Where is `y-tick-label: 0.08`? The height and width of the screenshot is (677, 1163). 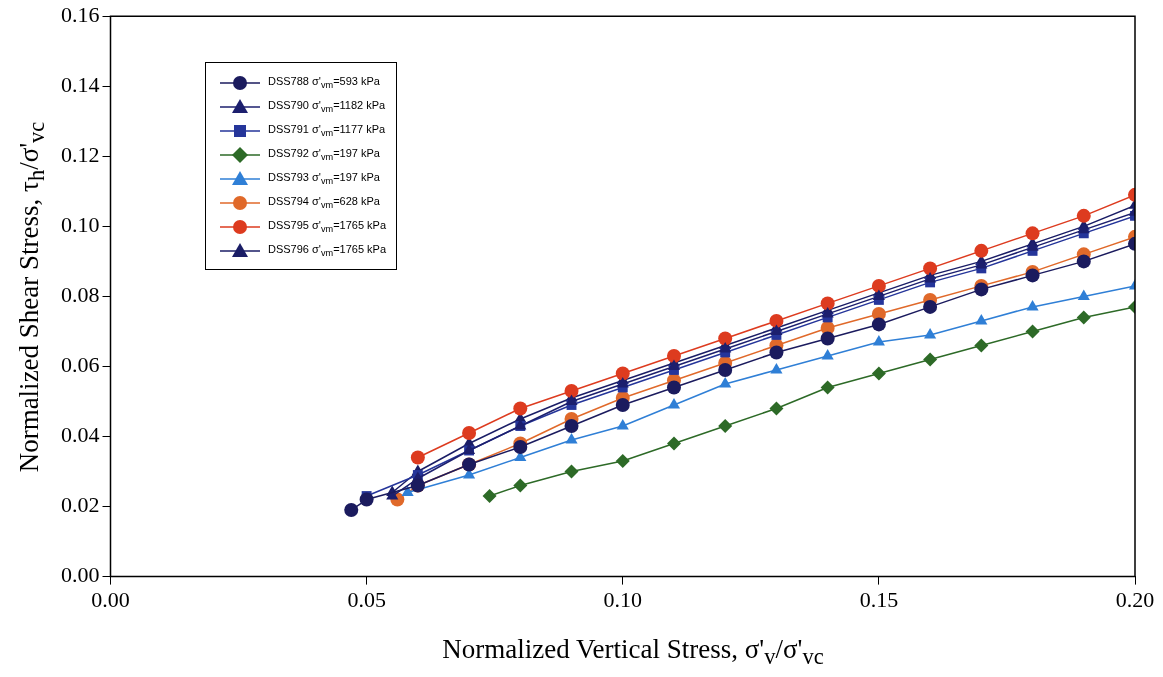 y-tick-label: 0.08 is located at coordinates (80, 295).